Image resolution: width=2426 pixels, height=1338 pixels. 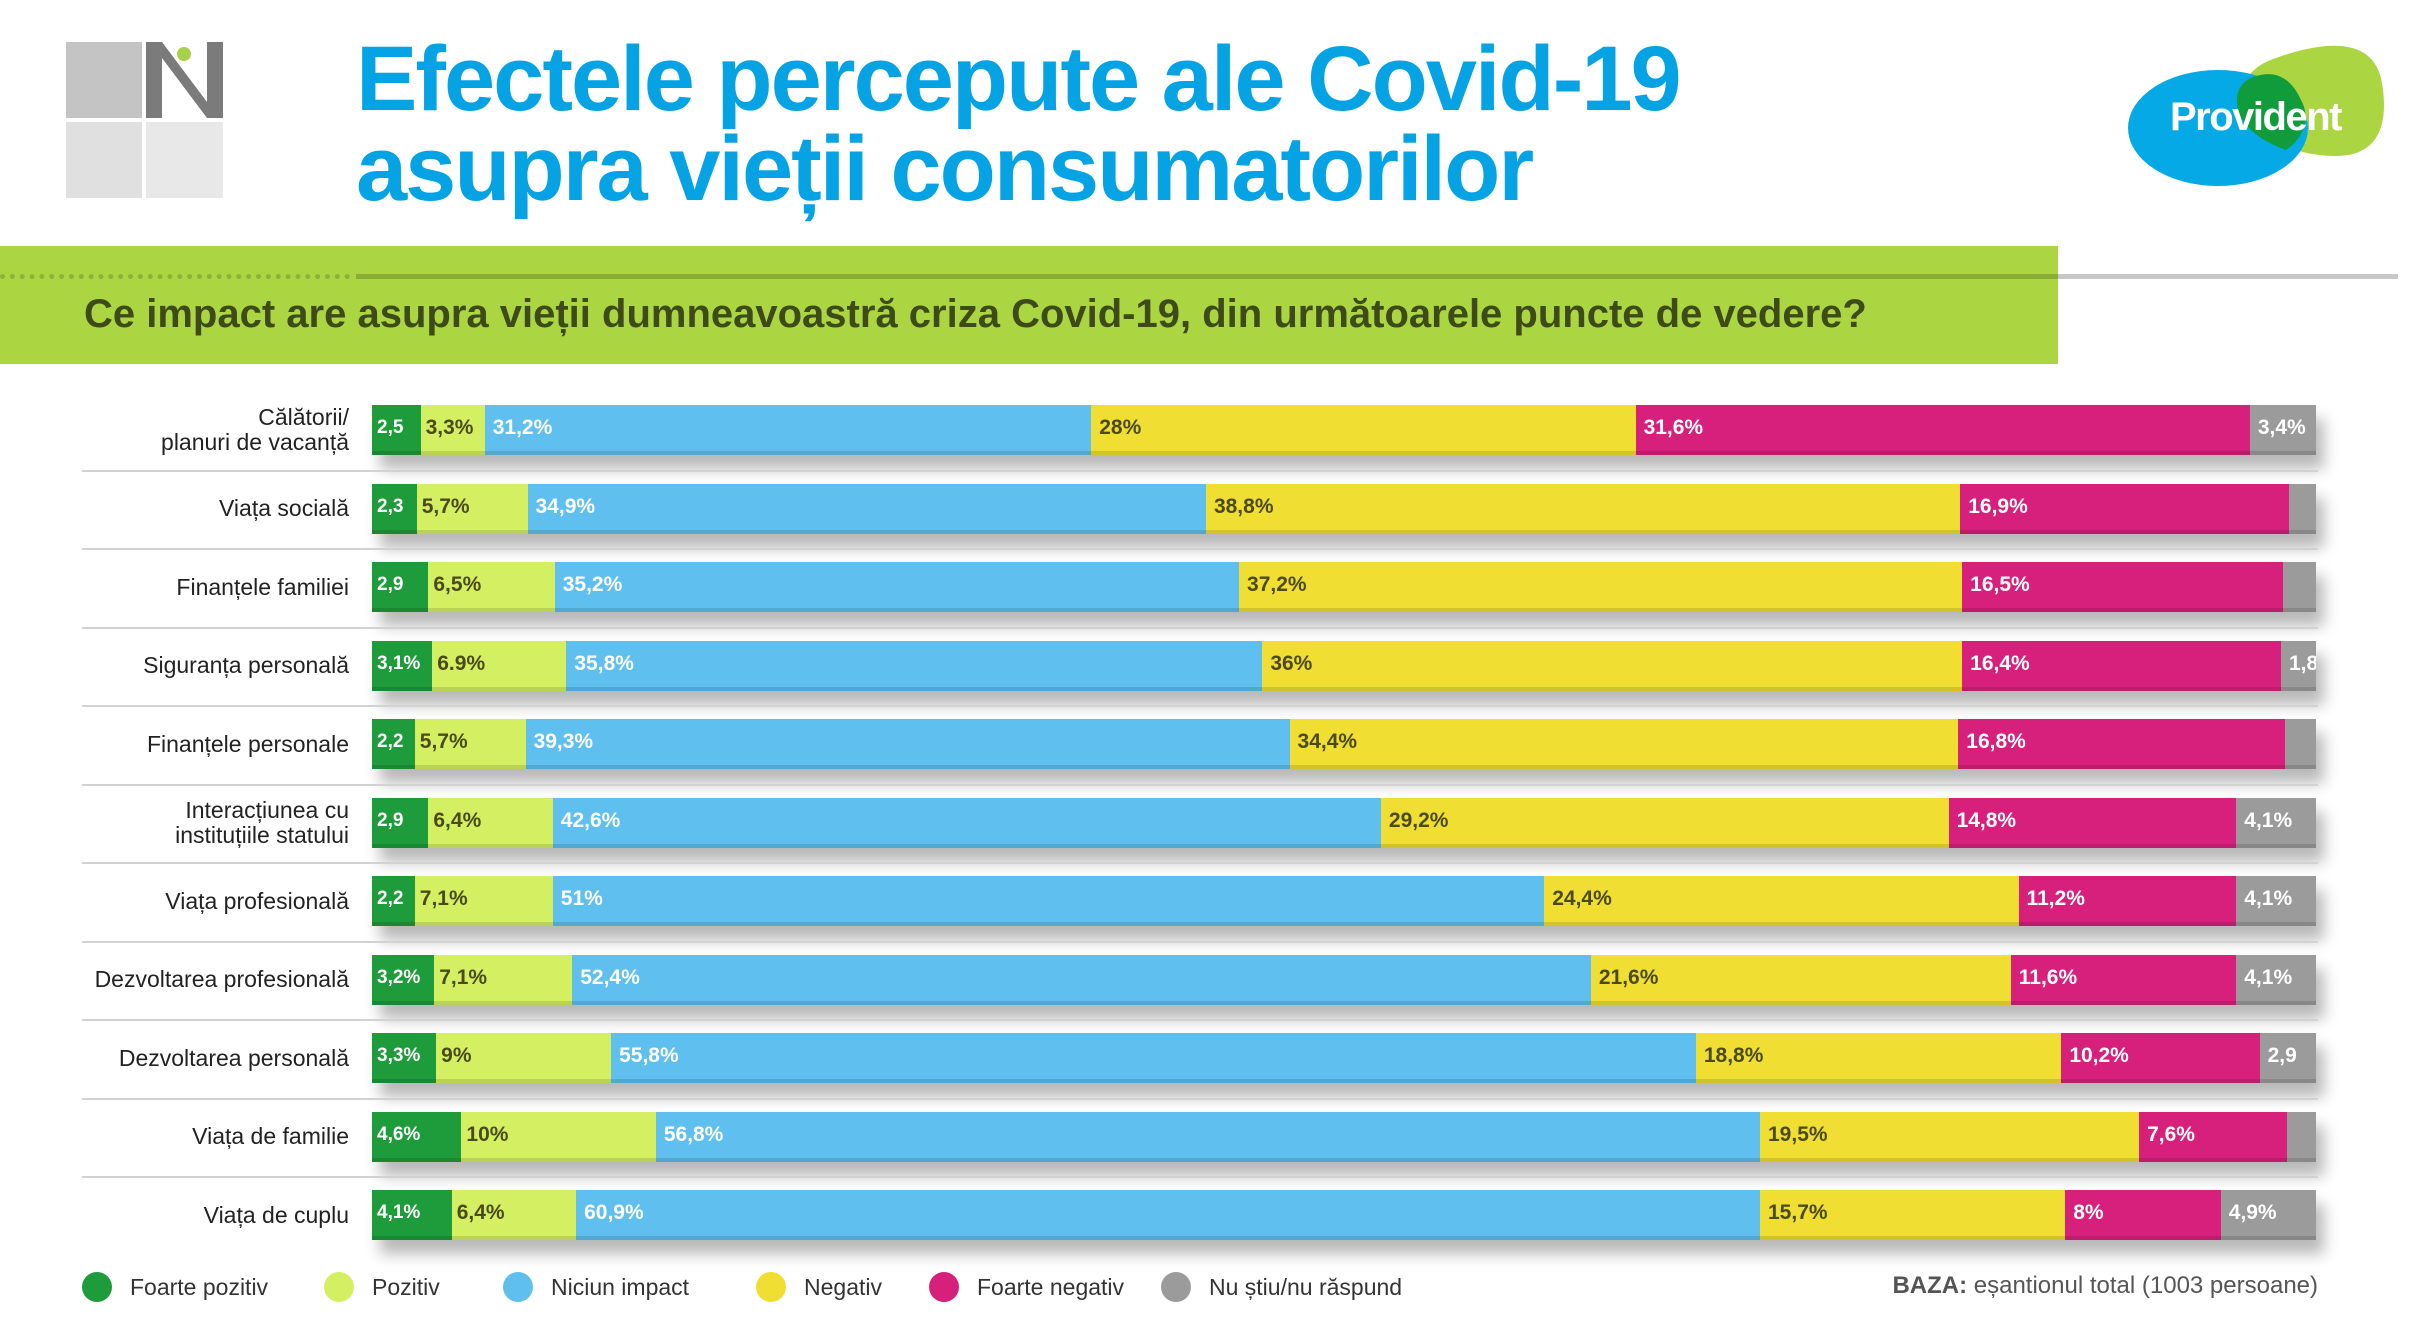 I want to click on stacked-bar: 4,6% 10% 56,8% 19,5% 7,6%, so click(x=1344, y=1136).